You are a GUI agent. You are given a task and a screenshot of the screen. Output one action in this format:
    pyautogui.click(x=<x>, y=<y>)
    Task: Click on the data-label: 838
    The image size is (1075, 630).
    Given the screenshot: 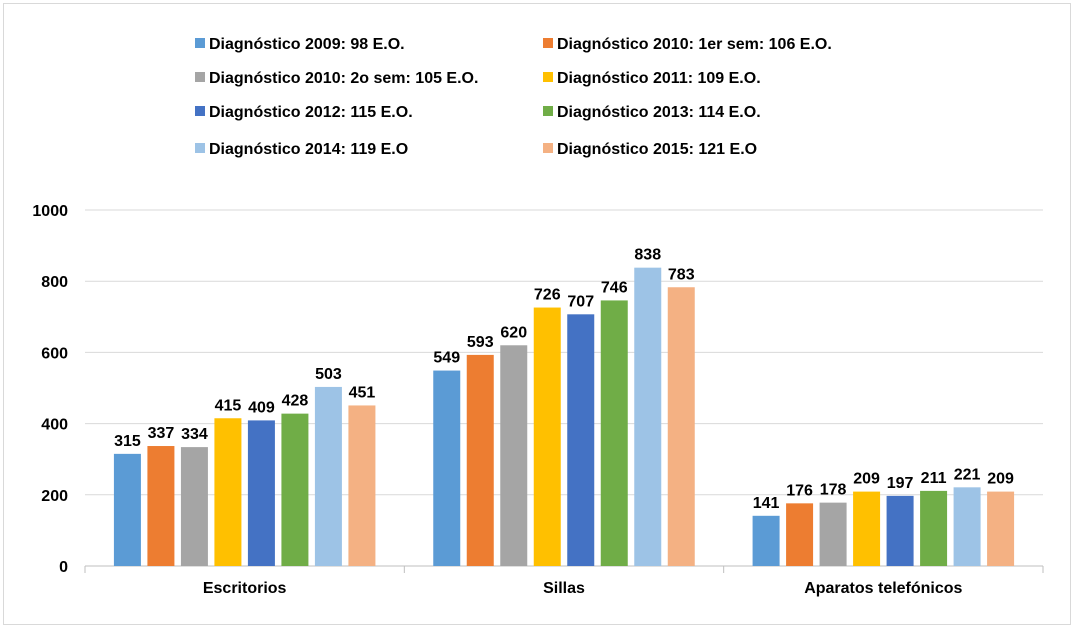 What is the action you would take?
    pyautogui.click(x=647, y=255)
    